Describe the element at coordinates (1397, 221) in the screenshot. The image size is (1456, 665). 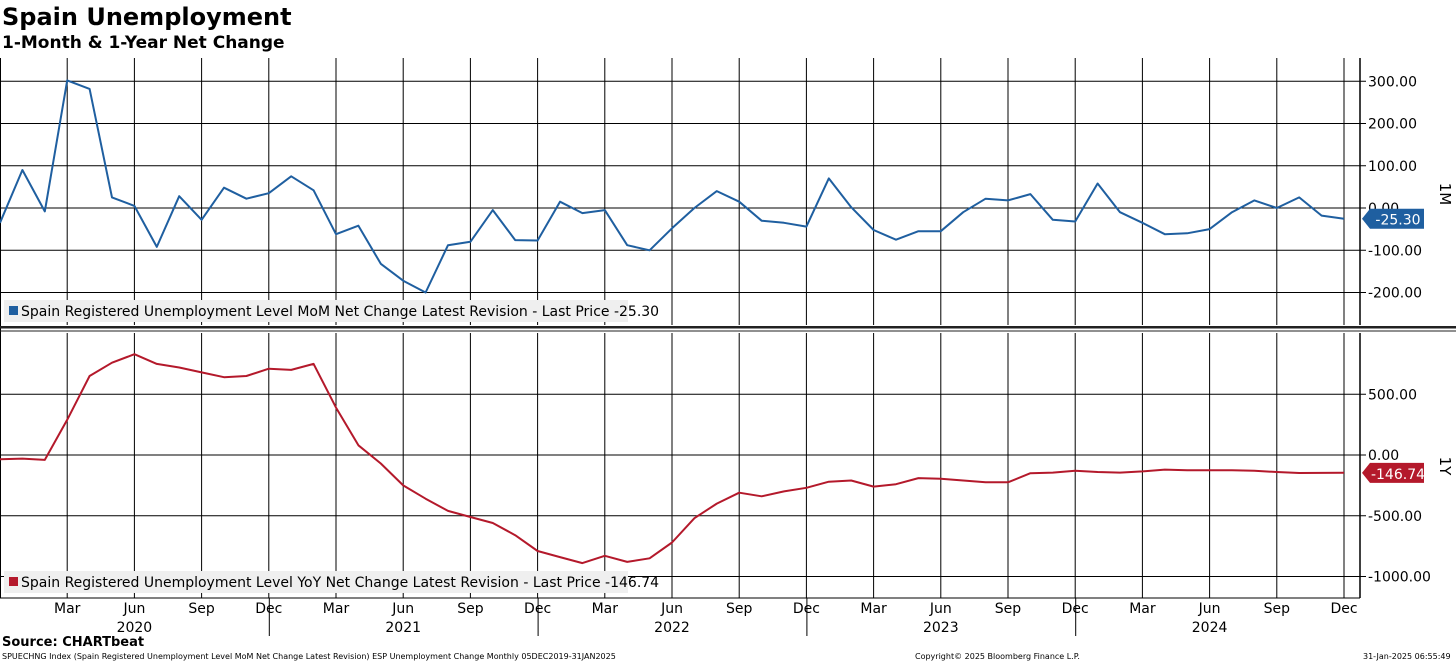
I see `mom-last-price-tag-label: -25.30` at that location.